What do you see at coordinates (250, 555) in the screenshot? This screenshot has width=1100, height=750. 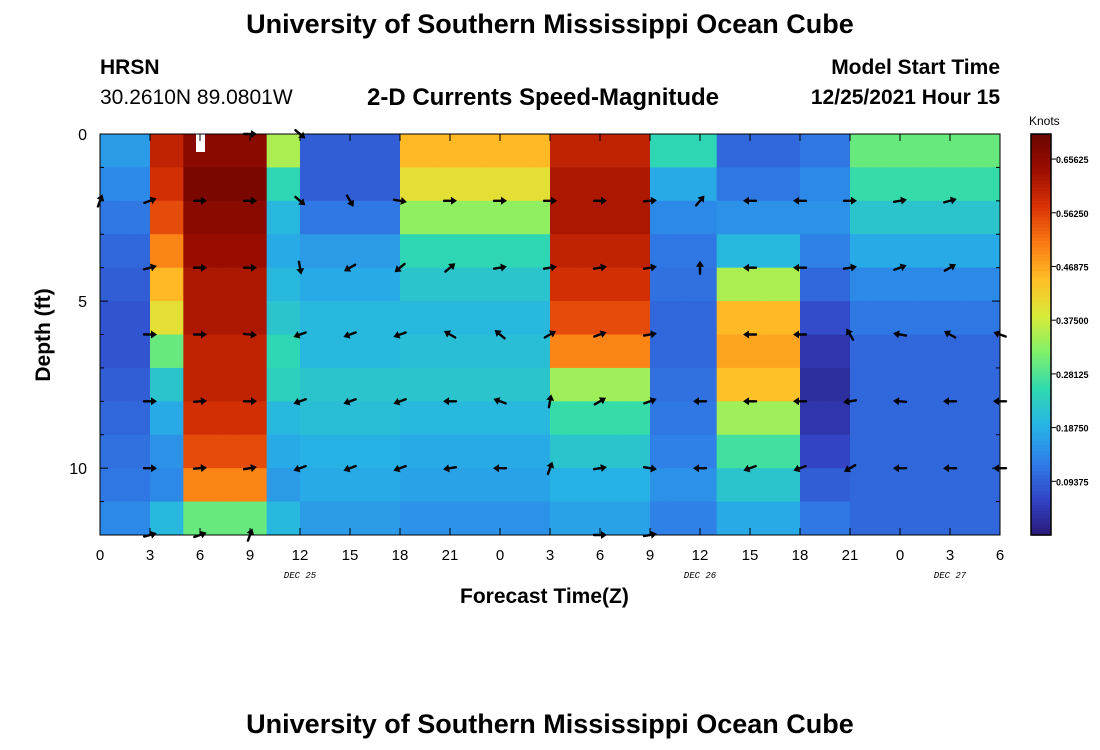 I see `x-tick-label: 9` at bounding box center [250, 555].